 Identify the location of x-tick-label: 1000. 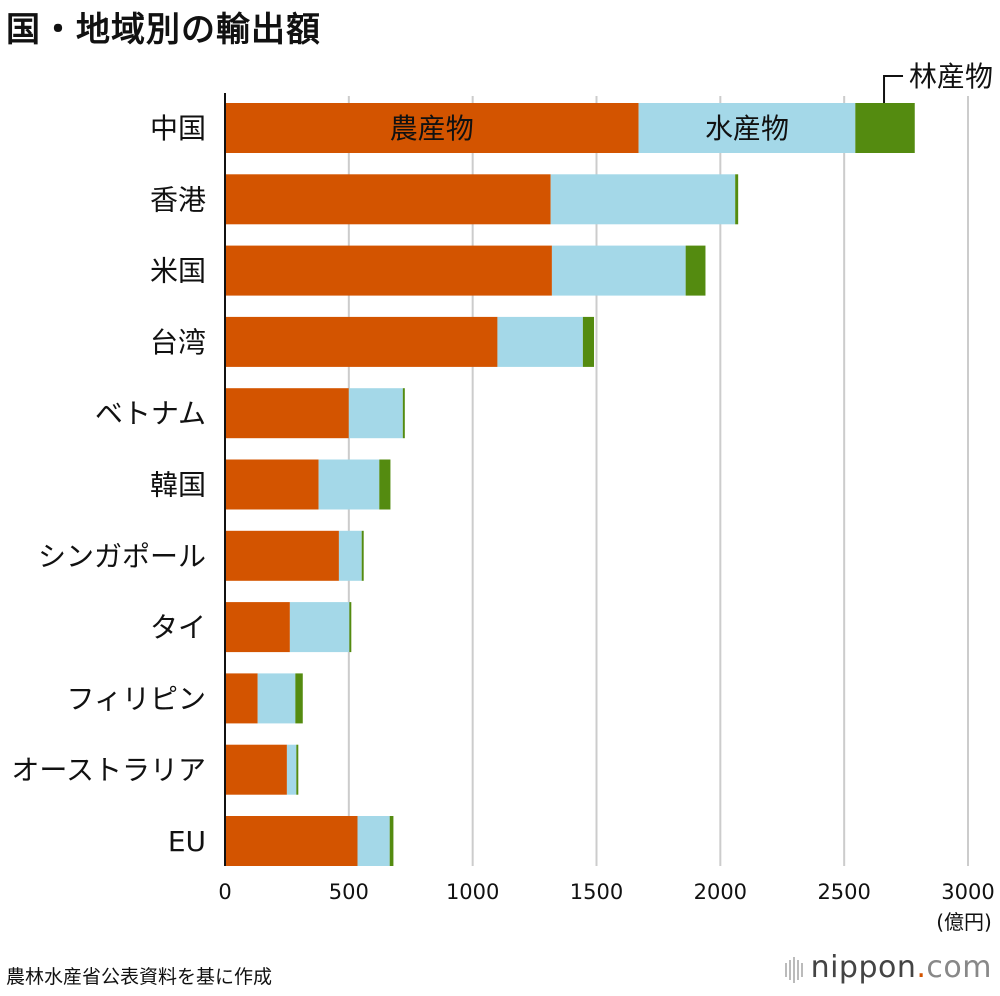
(472, 892).